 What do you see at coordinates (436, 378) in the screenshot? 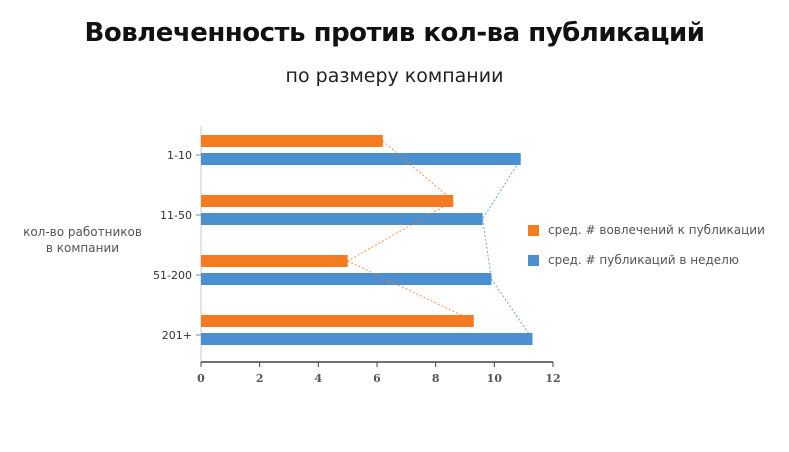
I see `x-tick-label: 8` at bounding box center [436, 378].